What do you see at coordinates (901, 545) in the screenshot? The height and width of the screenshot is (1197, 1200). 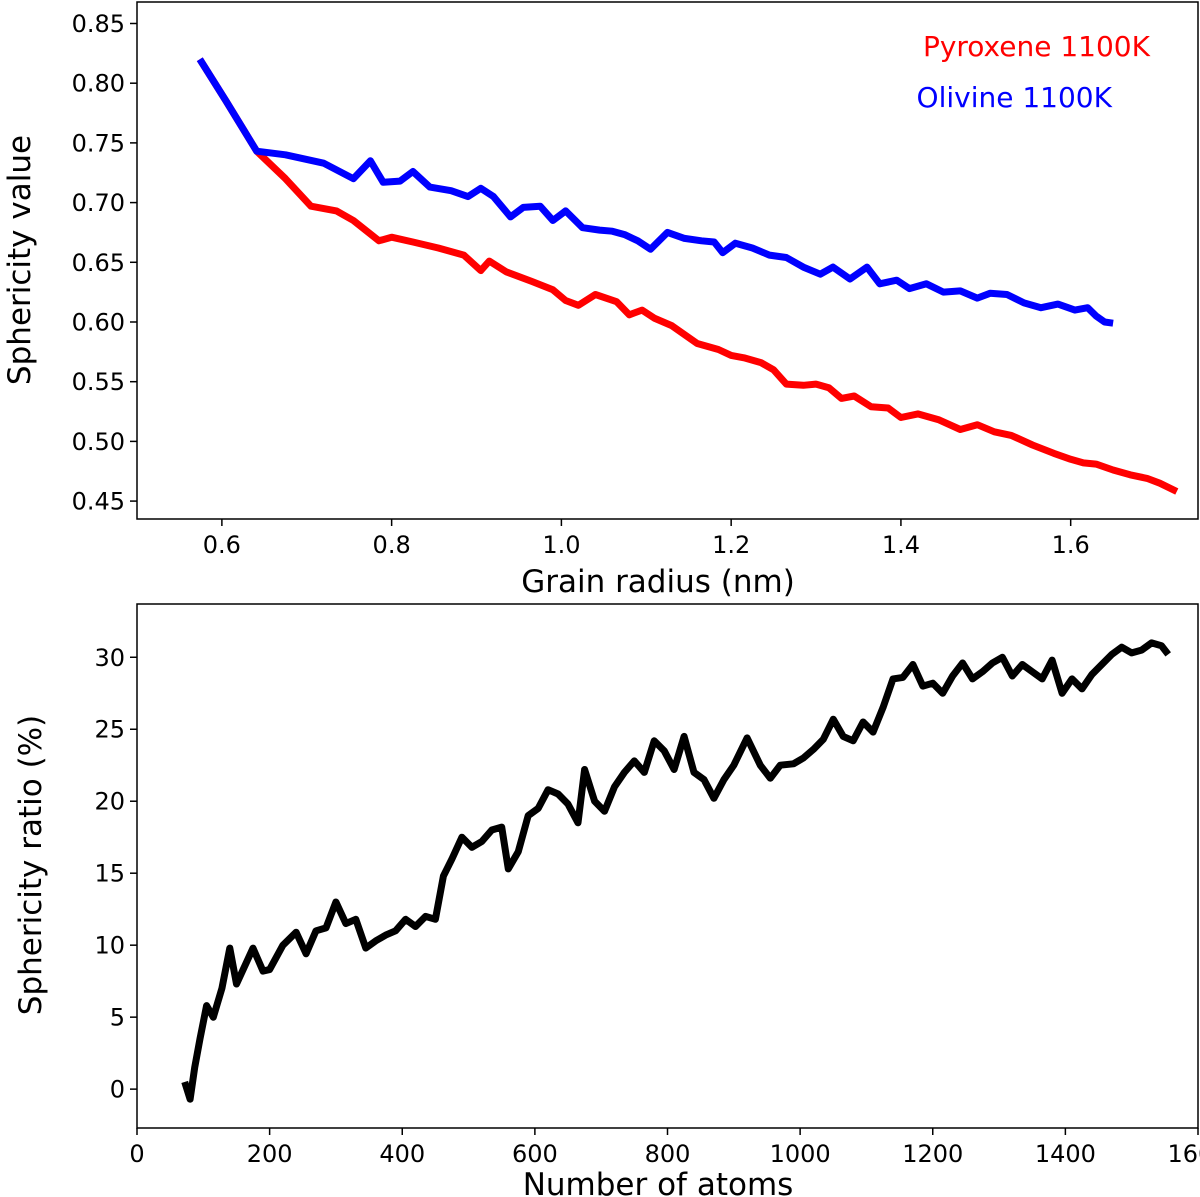 I see `top-x-tick-label: 1.4` at bounding box center [901, 545].